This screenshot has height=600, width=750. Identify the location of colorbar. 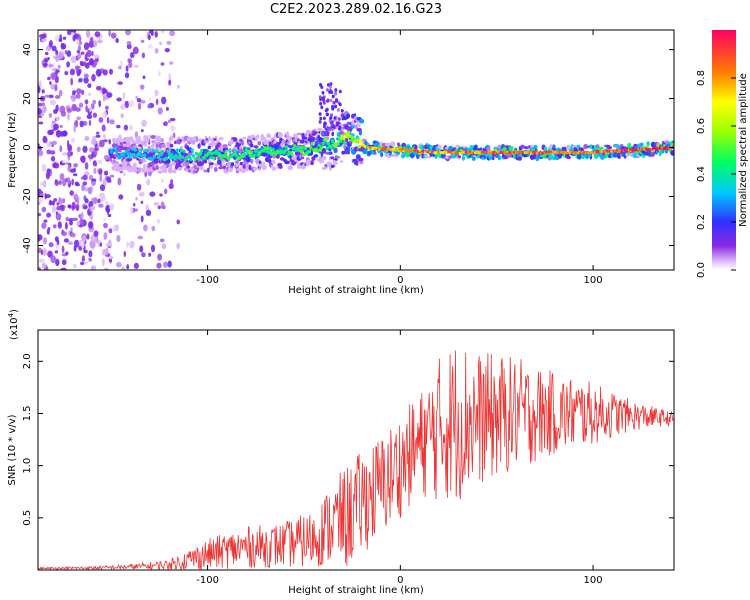
(724, 150).